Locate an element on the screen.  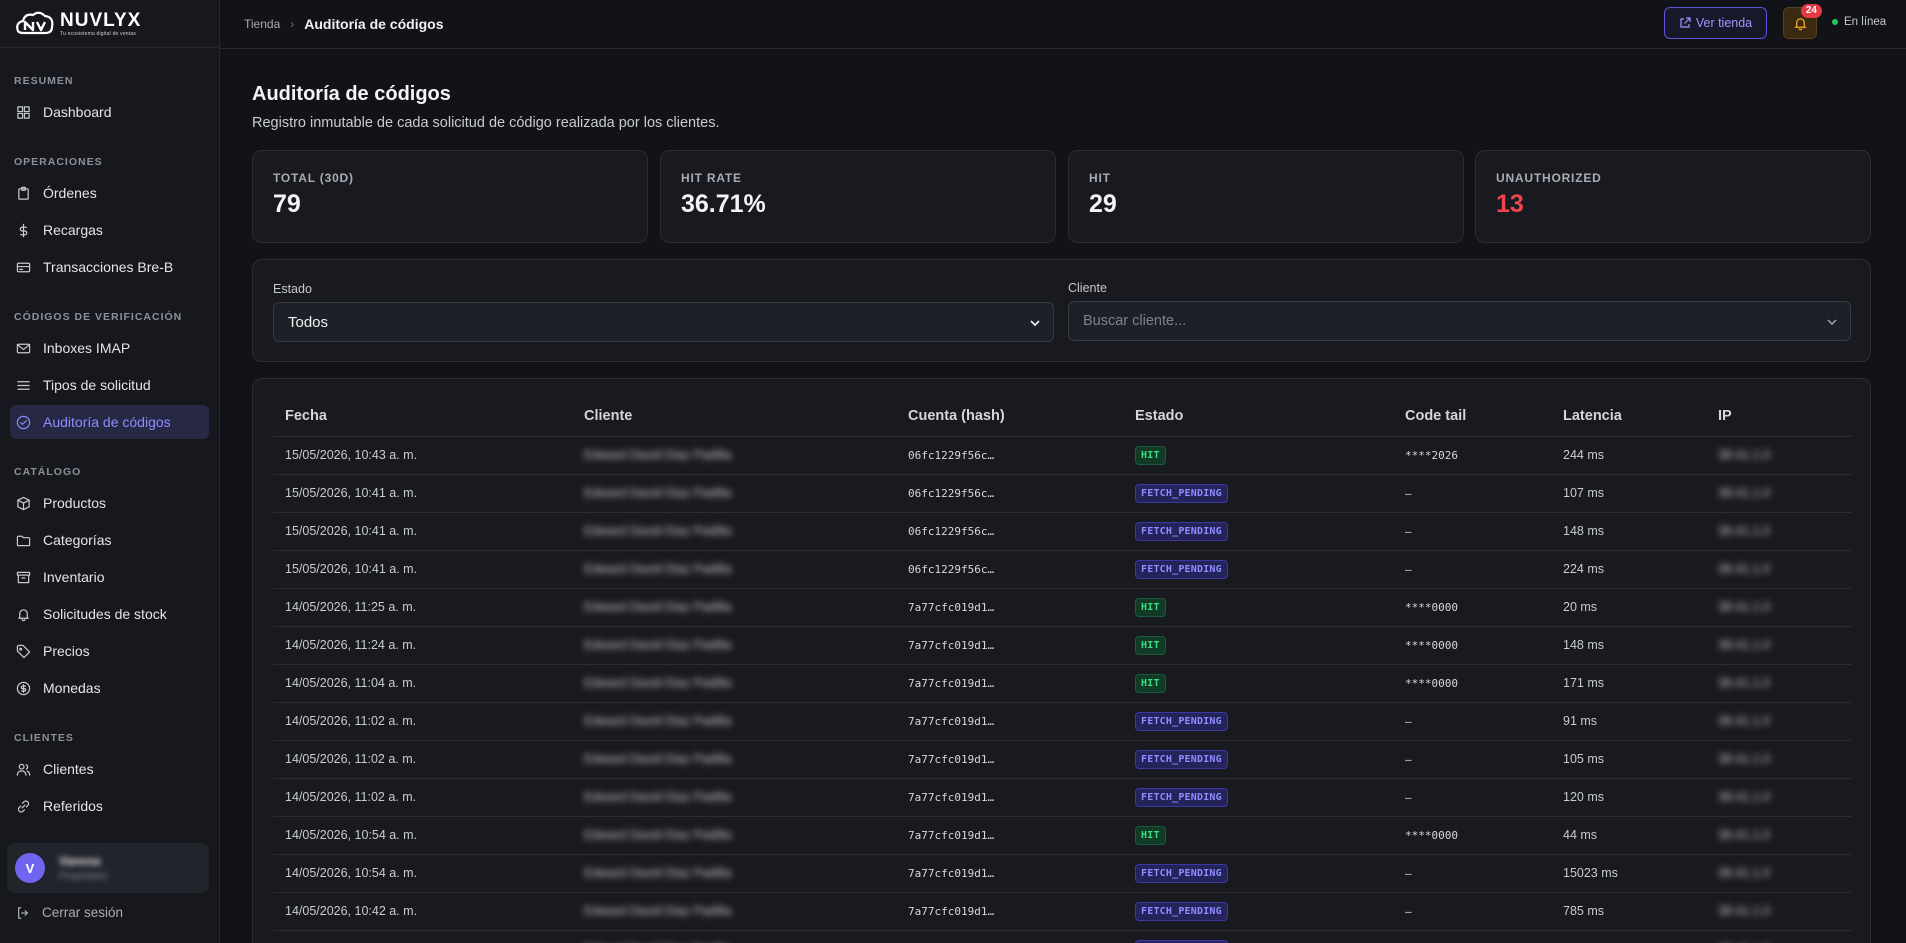
breadcrumb-root: Tienda is located at coordinates (262, 24).